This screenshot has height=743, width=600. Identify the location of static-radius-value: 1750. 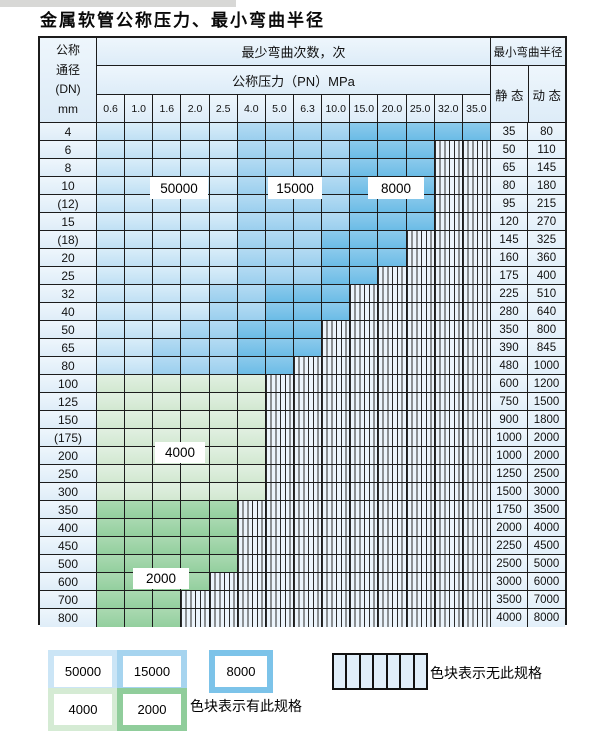
(509, 509).